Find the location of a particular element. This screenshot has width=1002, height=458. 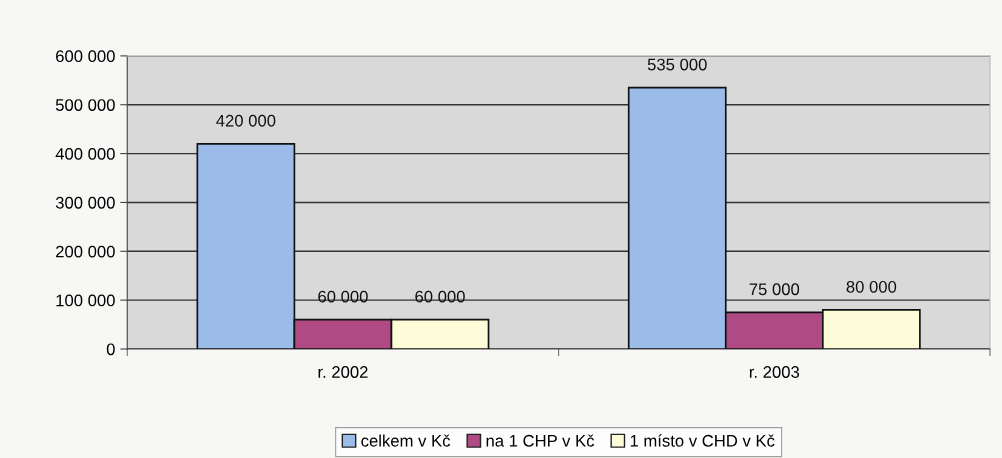

y-tick-label: 400 000 is located at coordinates (85, 153).